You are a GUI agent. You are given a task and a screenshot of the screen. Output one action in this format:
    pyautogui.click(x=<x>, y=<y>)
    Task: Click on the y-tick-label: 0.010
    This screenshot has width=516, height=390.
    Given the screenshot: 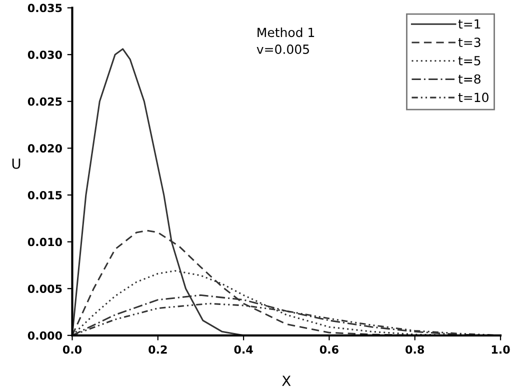 What is the action you would take?
    pyautogui.click(x=45, y=242)
    